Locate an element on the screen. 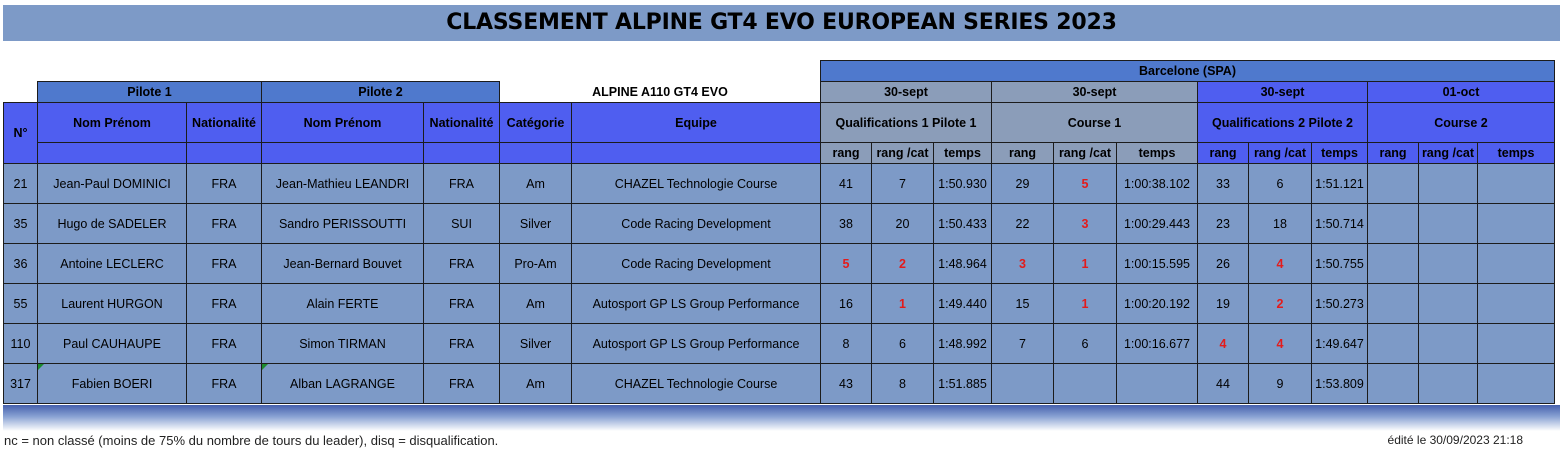 The height and width of the screenshot is (452, 1565). cell-c1-rang-cat: 3 is located at coordinates (1085, 223).